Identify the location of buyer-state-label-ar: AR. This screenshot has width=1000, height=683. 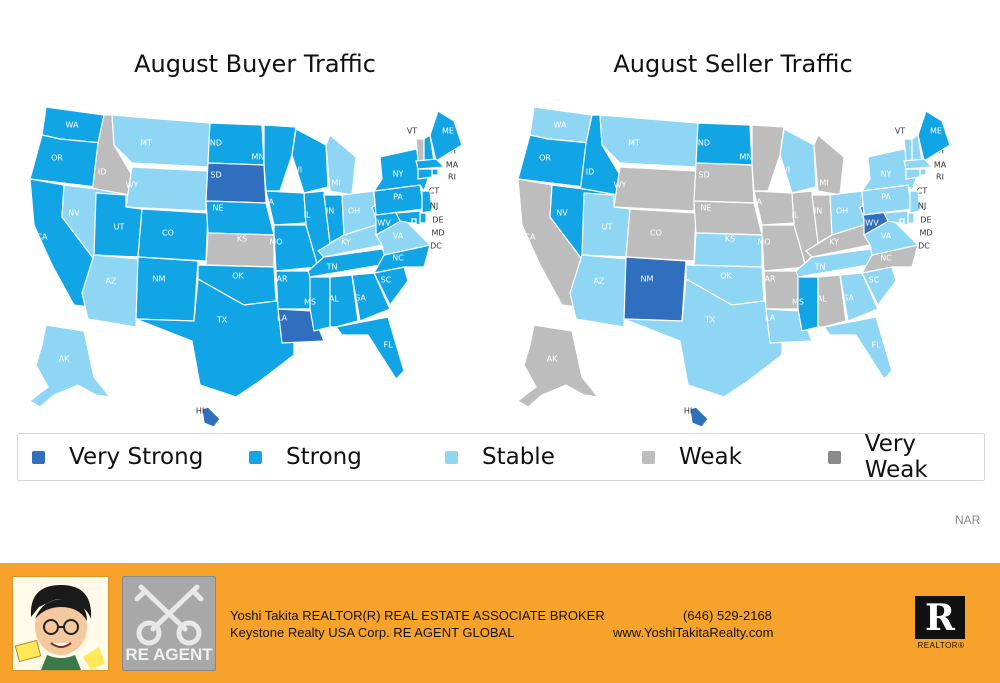
(281, 279).